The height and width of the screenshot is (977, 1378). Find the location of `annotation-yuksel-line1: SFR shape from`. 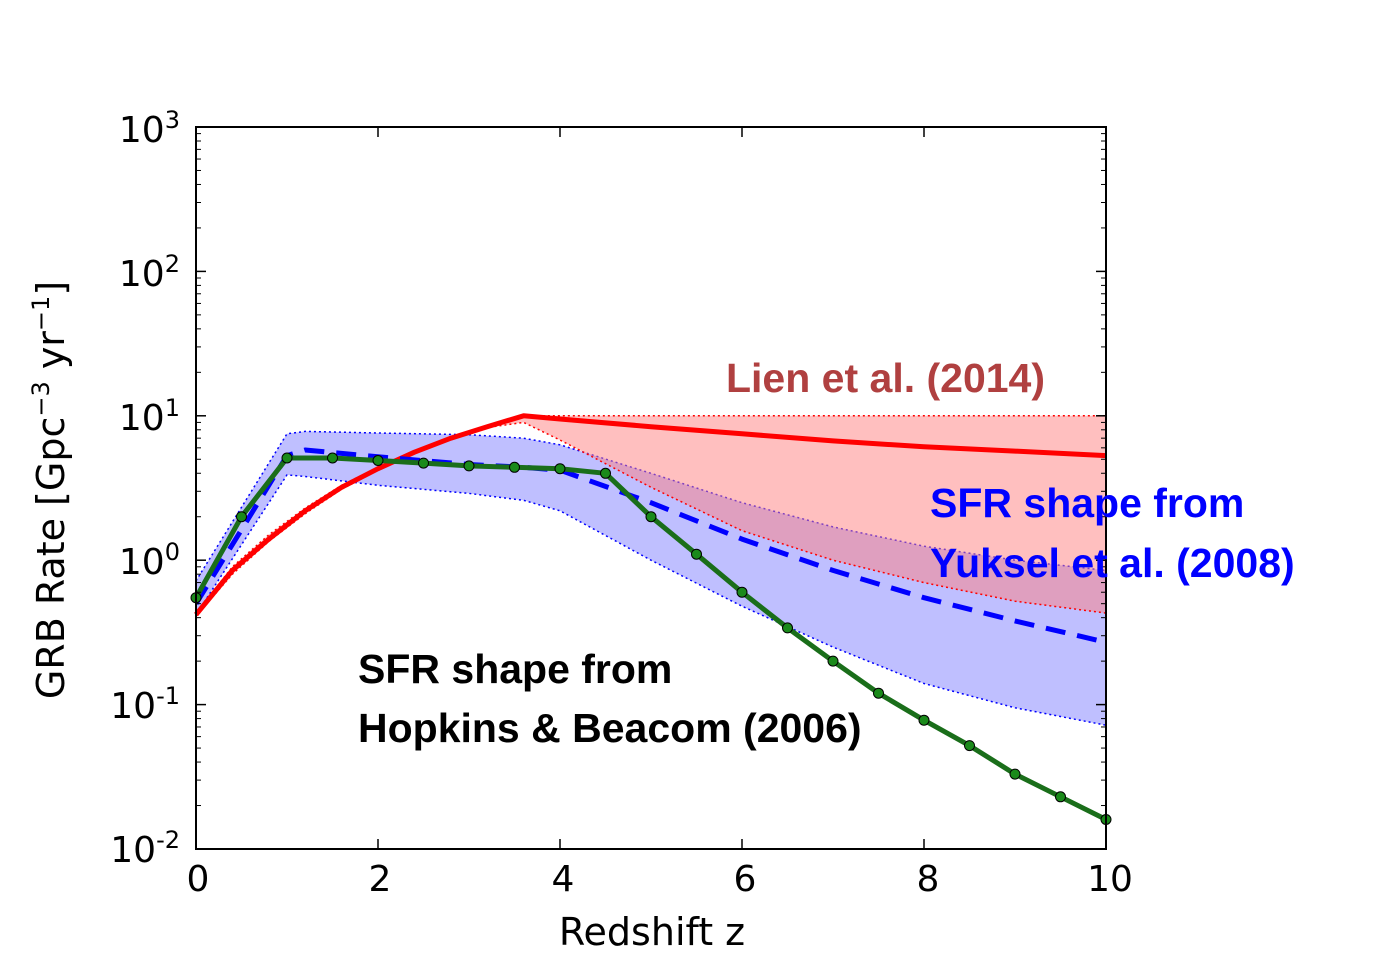

annotation-yuksel-line1: SFR shape from is located at coordinates (1087, 503).